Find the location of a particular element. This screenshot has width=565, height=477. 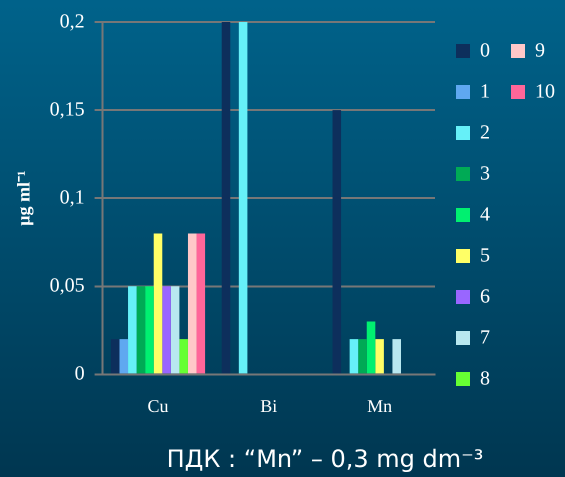

legend-label: 10 is located at coordinates (545, 91).